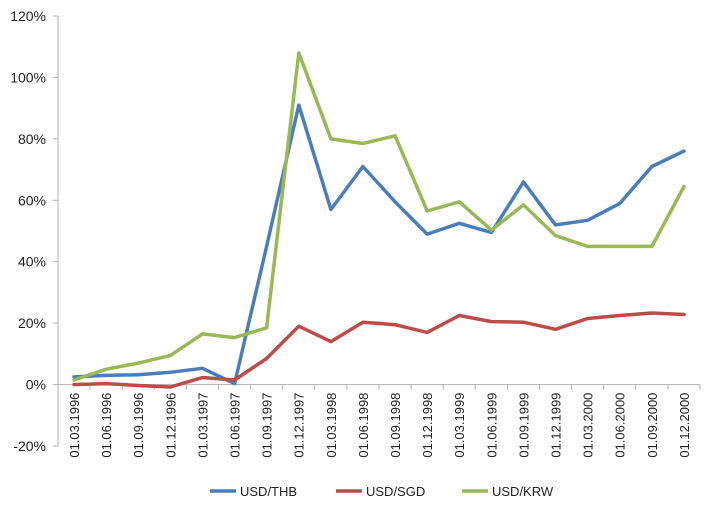  Describe the element at coordinates (32, 139) in the screenshot. I see `y-tick-label: 80%` at that location.